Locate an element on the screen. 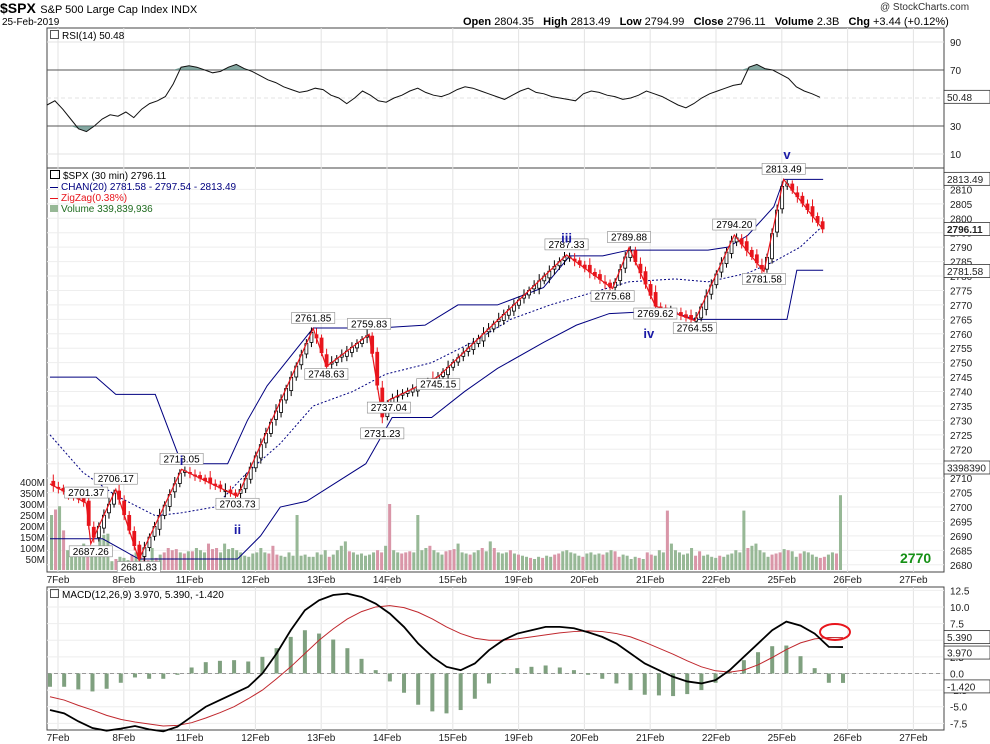 This screenshot has width=990, height=744. zigzag-label: 2748.63 is located at coordinates (326, 375).